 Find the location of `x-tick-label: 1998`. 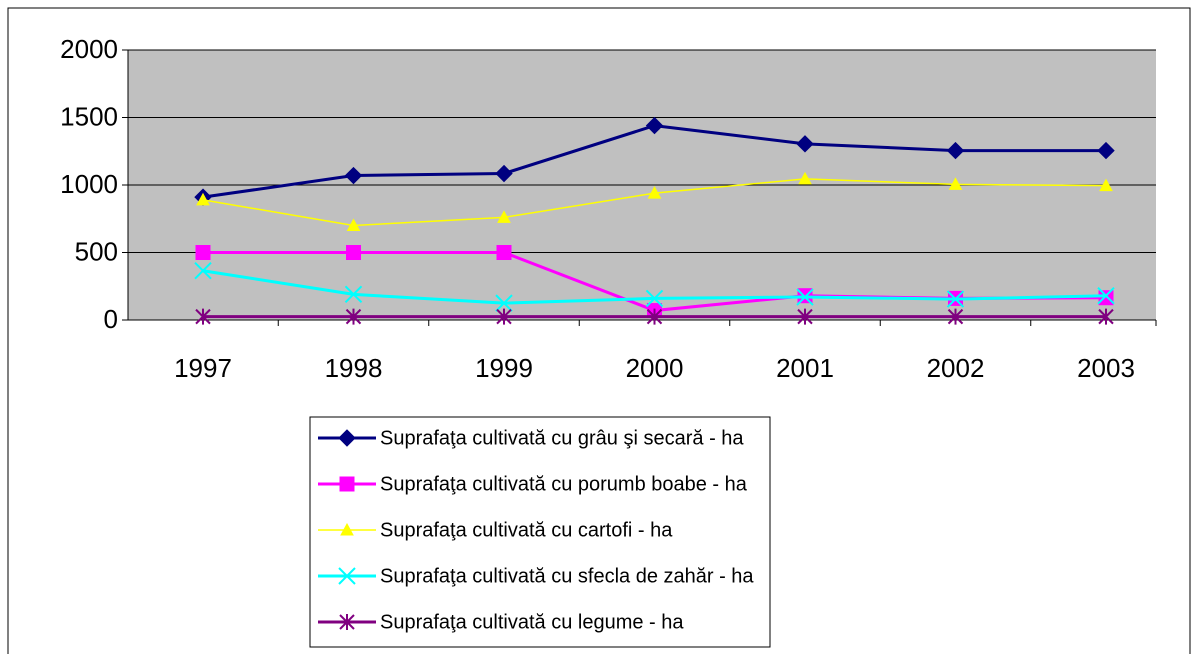

x-tick-label: 1998 is located at coordinates (354, 368).